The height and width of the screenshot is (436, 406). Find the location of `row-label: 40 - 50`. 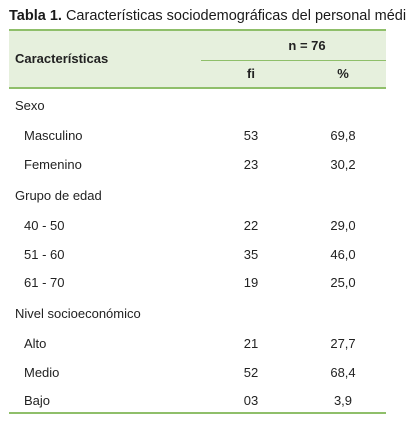

row-label: 40 - 50 is located at coordinates (44, 225).